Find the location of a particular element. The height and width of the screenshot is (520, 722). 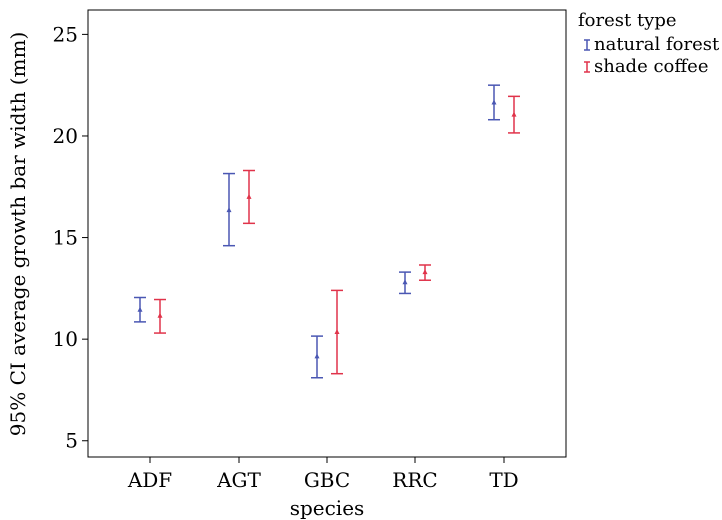

y-axis-title: 95% CI average growth bar width (mm) is located at coordinates (18, 234).